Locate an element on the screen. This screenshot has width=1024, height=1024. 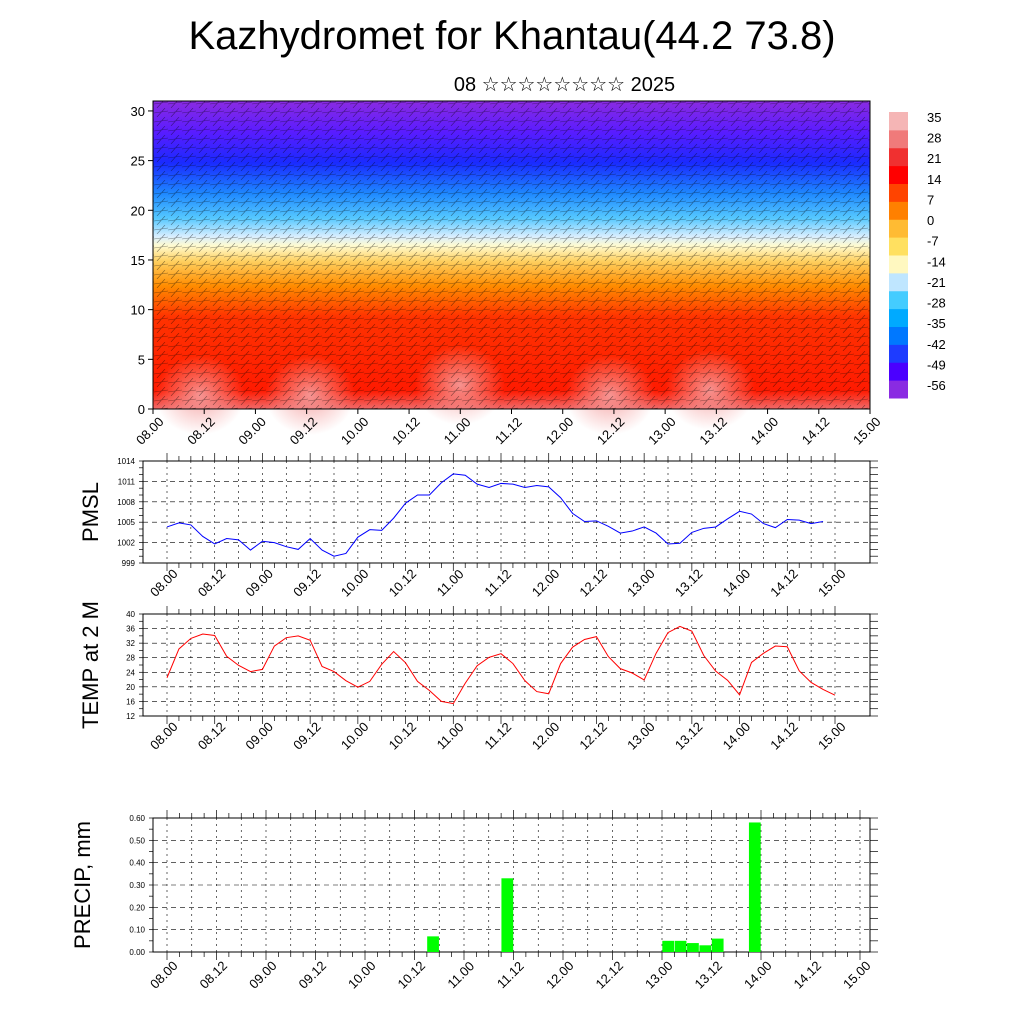
xsec-y-tick-label: 0 is located at coordinates (141, 409).